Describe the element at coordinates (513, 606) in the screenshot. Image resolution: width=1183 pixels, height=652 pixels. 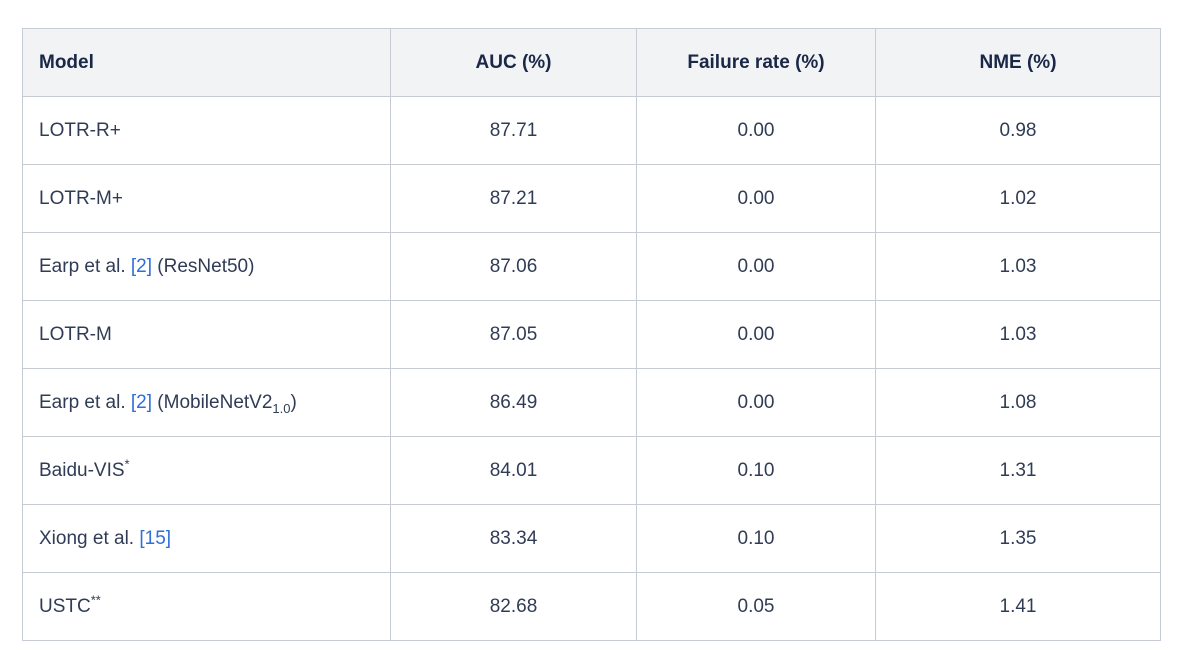
I see `auc-cell: 82.68` at that location.